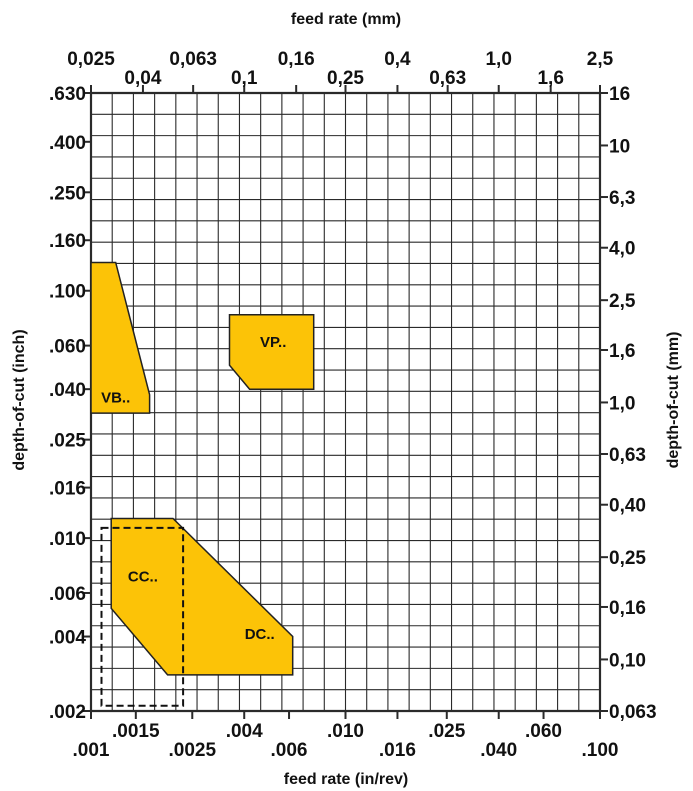 The width and height of the screenshot is (693, 791). What do you see at coordinates (143, 576) in the screenshot?
I see `region-label-cc: CC..` at bounding box center [143, 576].